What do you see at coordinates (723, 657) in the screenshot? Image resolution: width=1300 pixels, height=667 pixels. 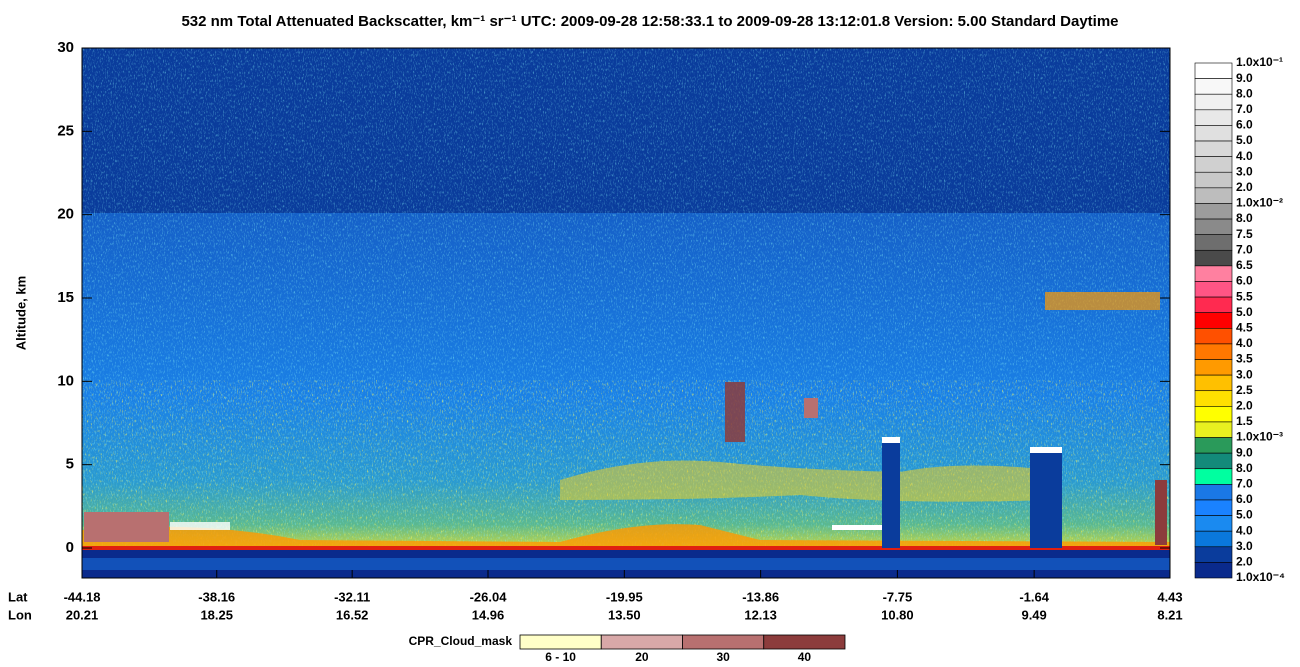 I see `cpr-legend-label: 30` at bounding box center [723, 657].